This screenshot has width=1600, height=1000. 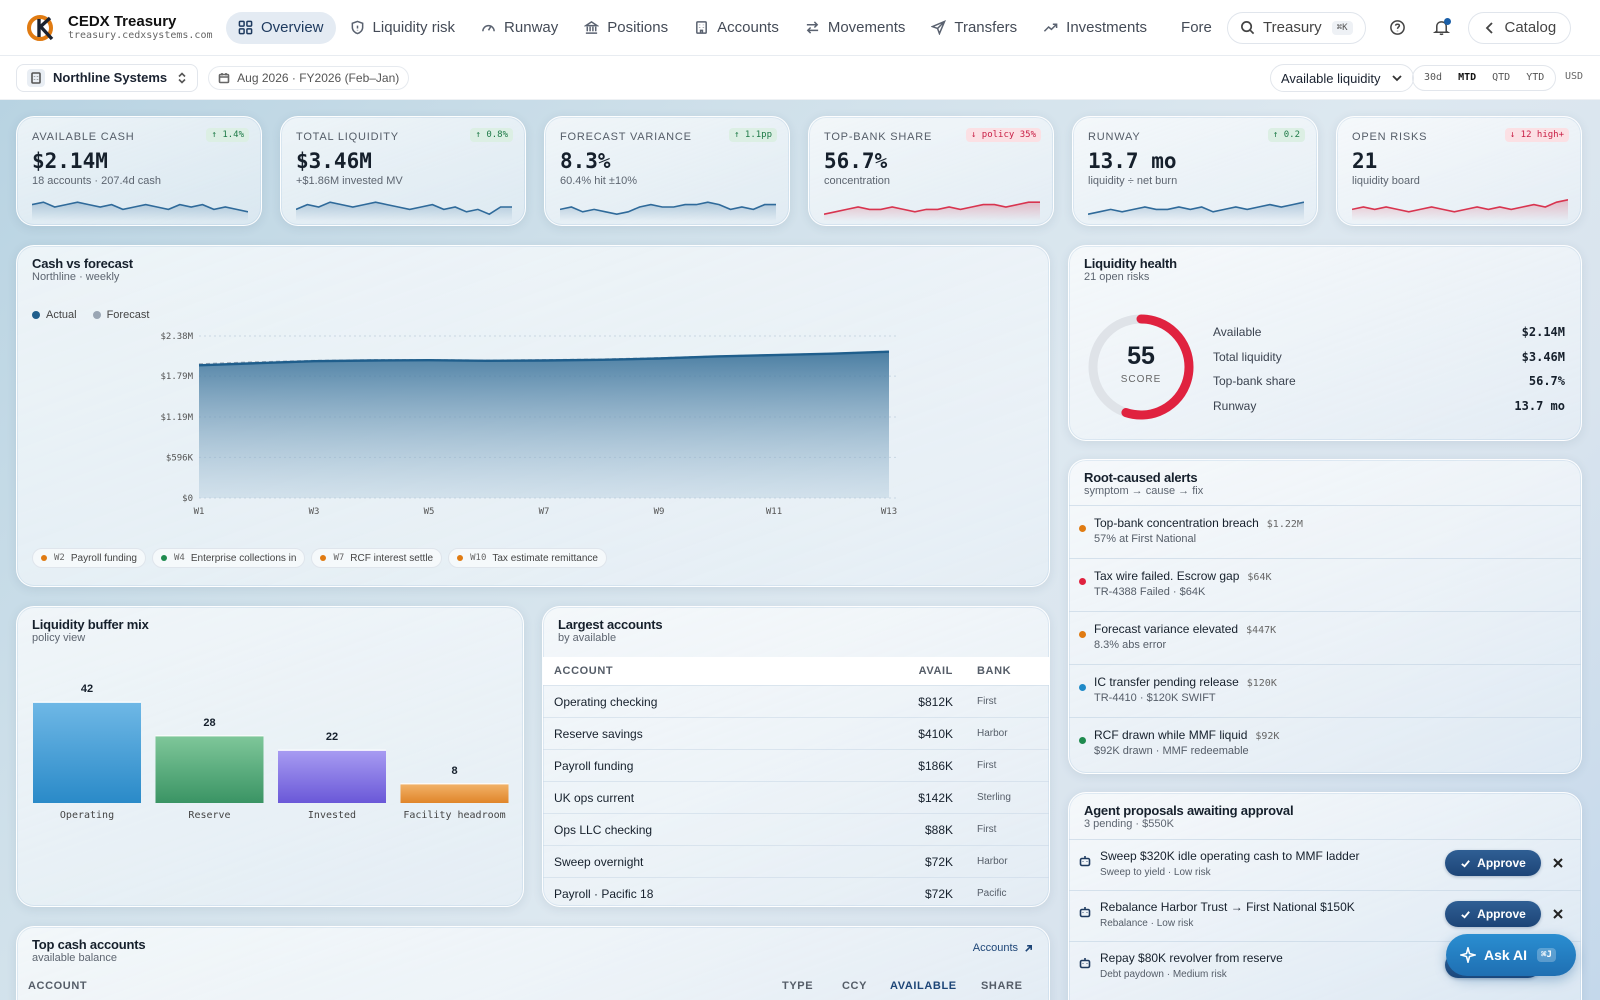 I want to click on nav-positions: Positions, so click(x=626, y=28).